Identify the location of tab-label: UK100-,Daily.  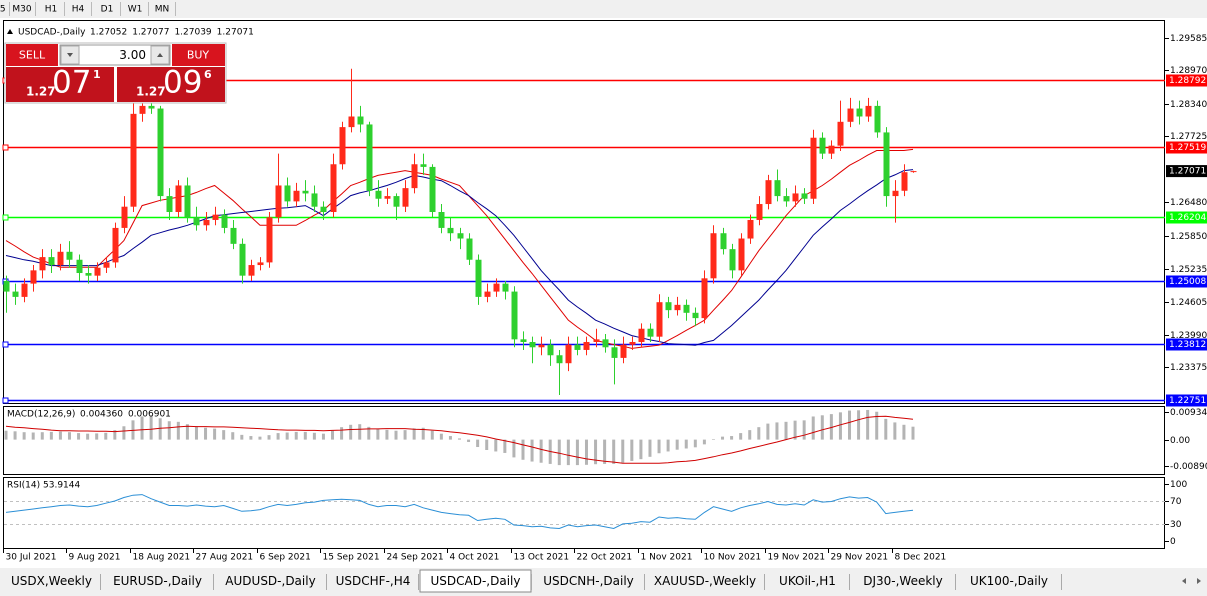
(1009, 581).